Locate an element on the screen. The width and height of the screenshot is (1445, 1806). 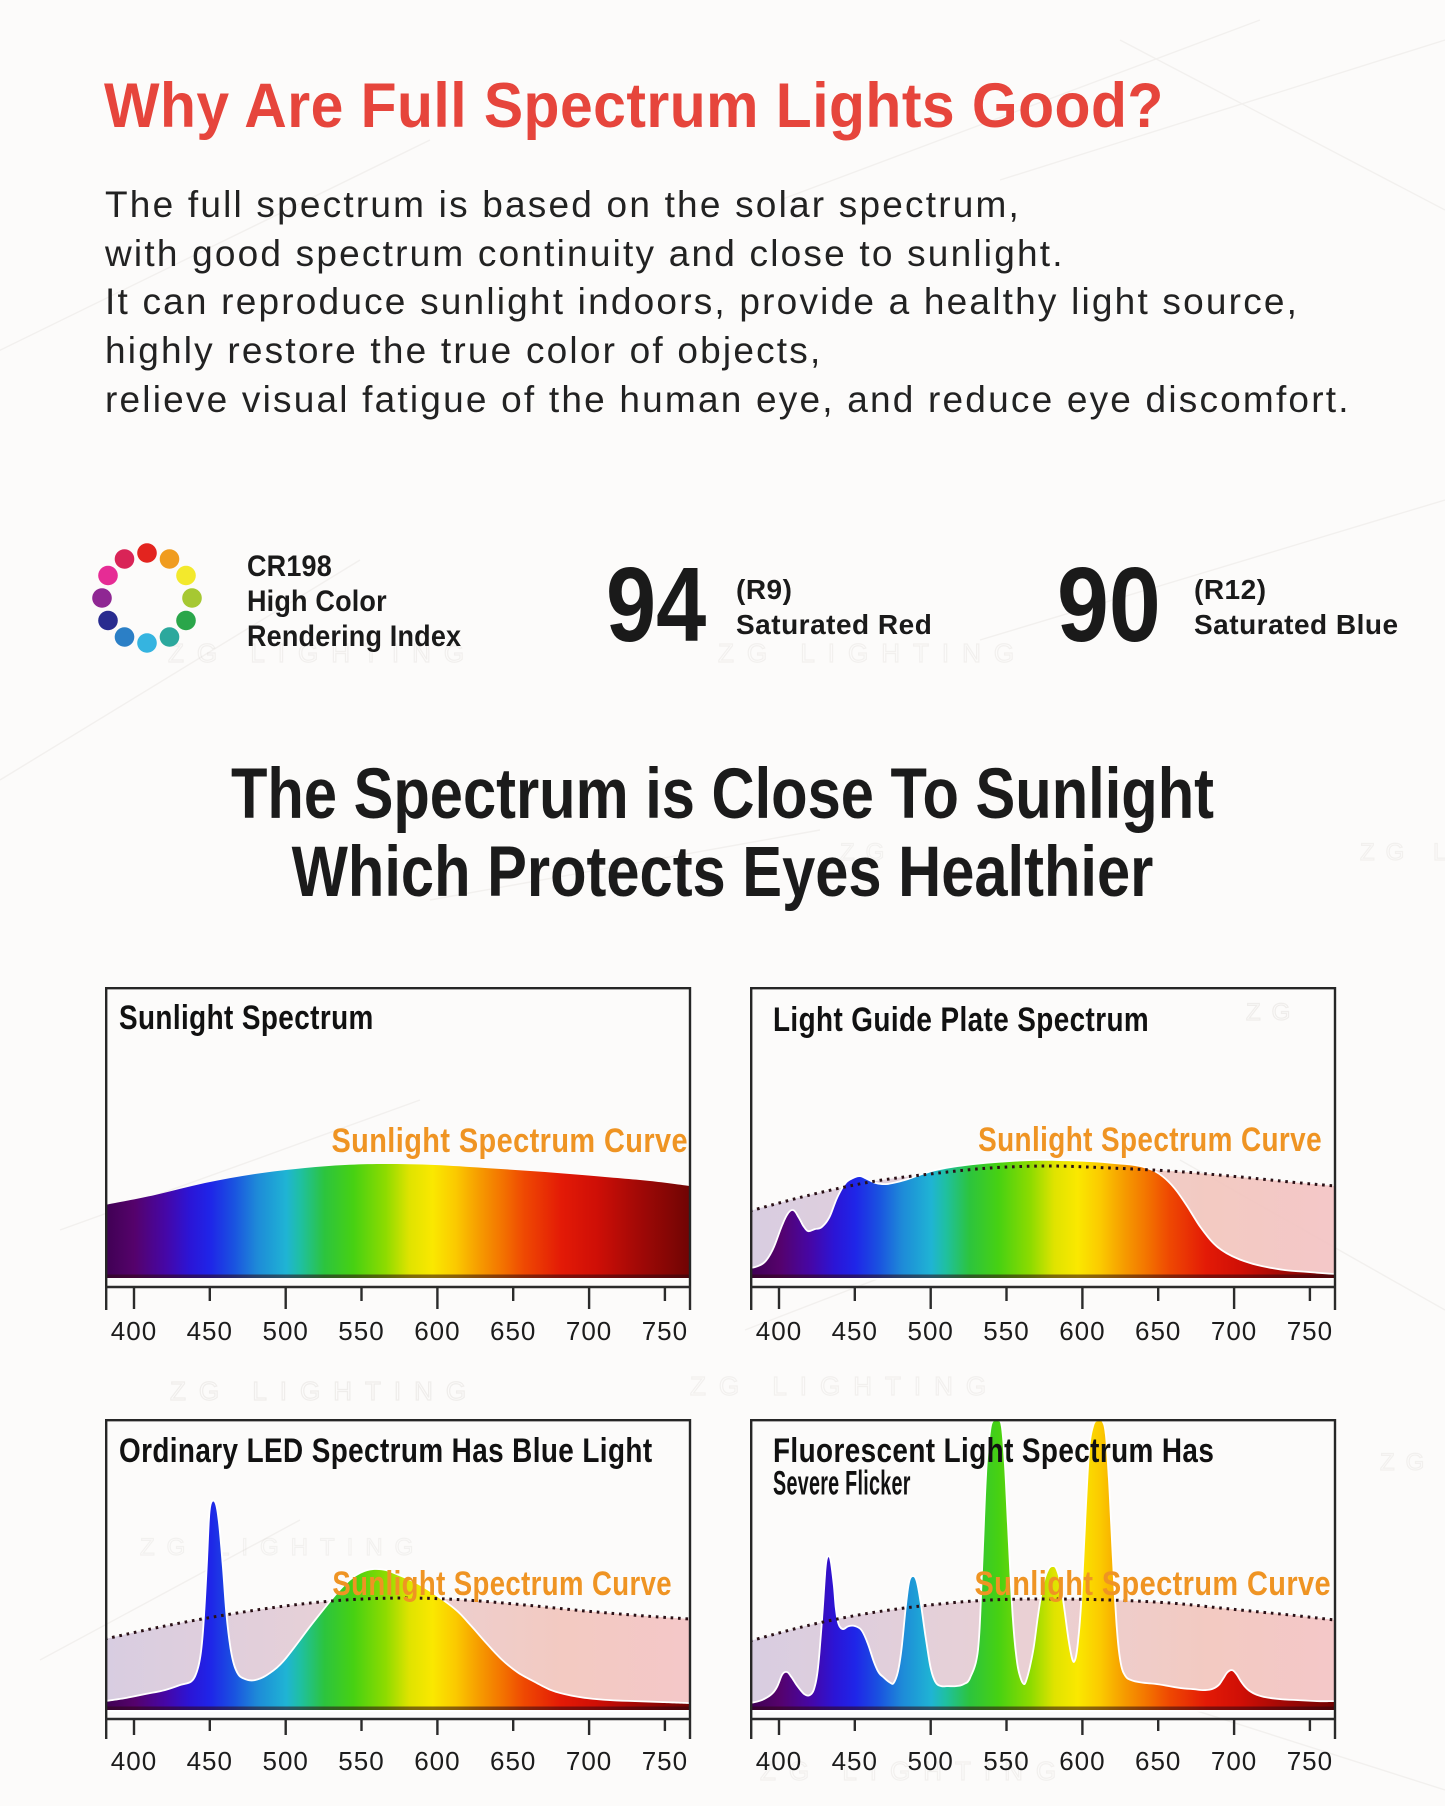
svg-text:Ordinary LED Spectrum Has Blue: Ordinary LED Spectrum Has Blue Light is located at coordinates (386, 1450).